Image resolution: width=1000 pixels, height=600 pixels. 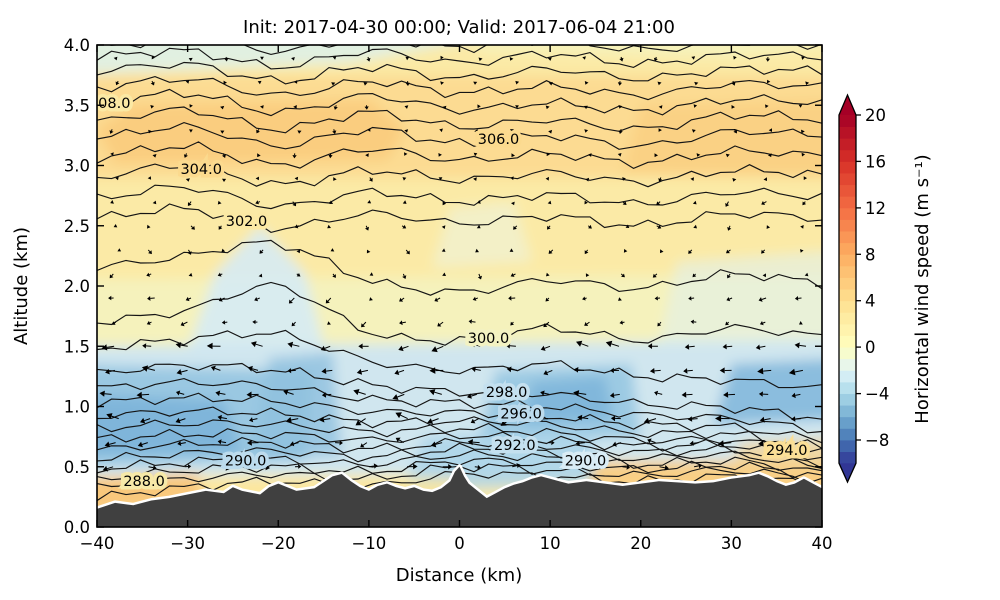 What do you see at coordinates (550, 543) in the screenshot?
I see `x-tick-label: 10` at bounding box center [550, 543].